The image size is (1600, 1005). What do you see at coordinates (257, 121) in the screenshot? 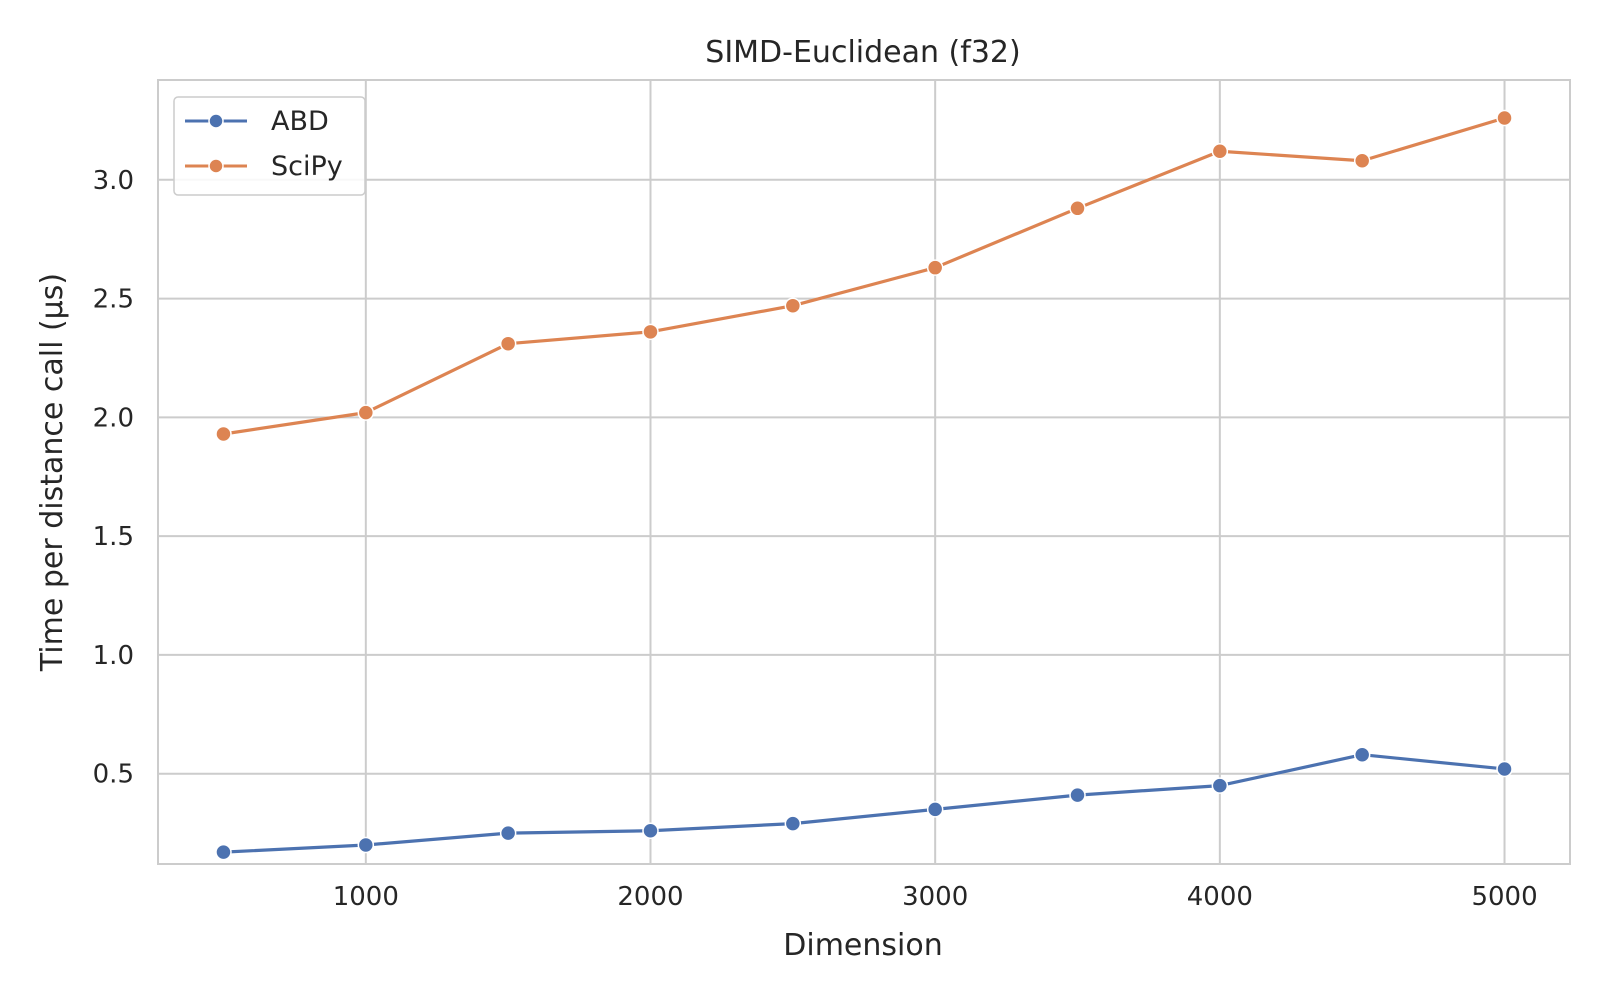
I see `legend-item-abd: ABD` at bounding box center [257, 121].